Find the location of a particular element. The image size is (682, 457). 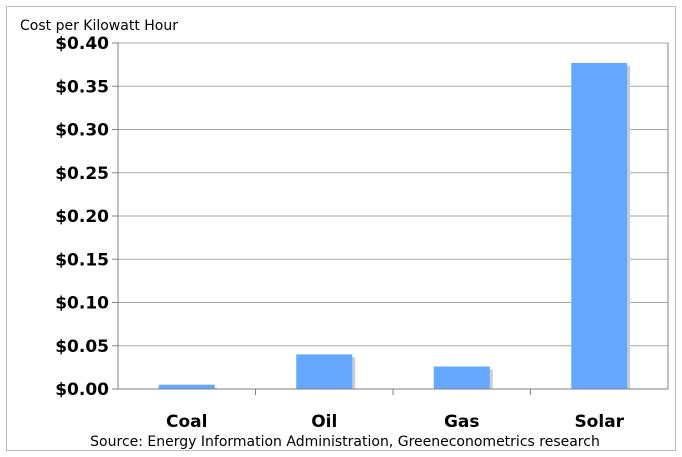

bar-coal is located at coordinates (187, 387).